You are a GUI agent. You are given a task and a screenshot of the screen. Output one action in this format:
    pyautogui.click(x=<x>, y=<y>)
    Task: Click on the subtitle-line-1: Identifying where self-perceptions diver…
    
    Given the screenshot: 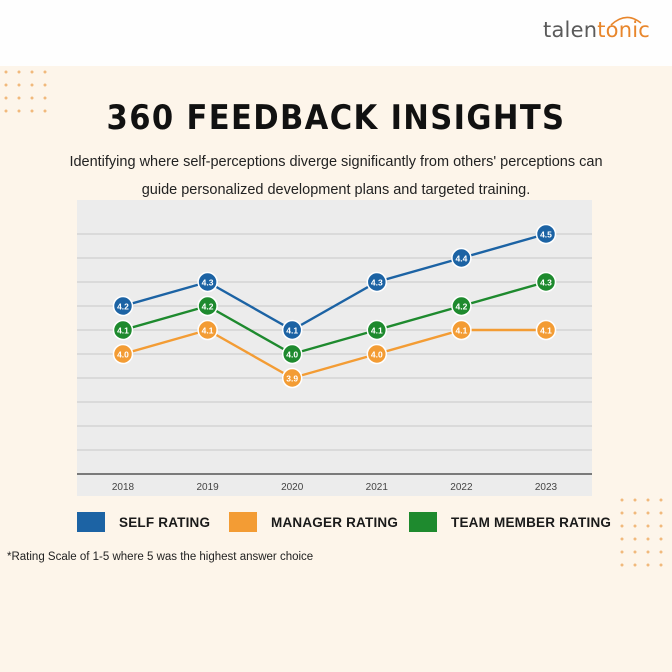 What is the action you would take?
    pyautogui.click(x=336, y=162)
    